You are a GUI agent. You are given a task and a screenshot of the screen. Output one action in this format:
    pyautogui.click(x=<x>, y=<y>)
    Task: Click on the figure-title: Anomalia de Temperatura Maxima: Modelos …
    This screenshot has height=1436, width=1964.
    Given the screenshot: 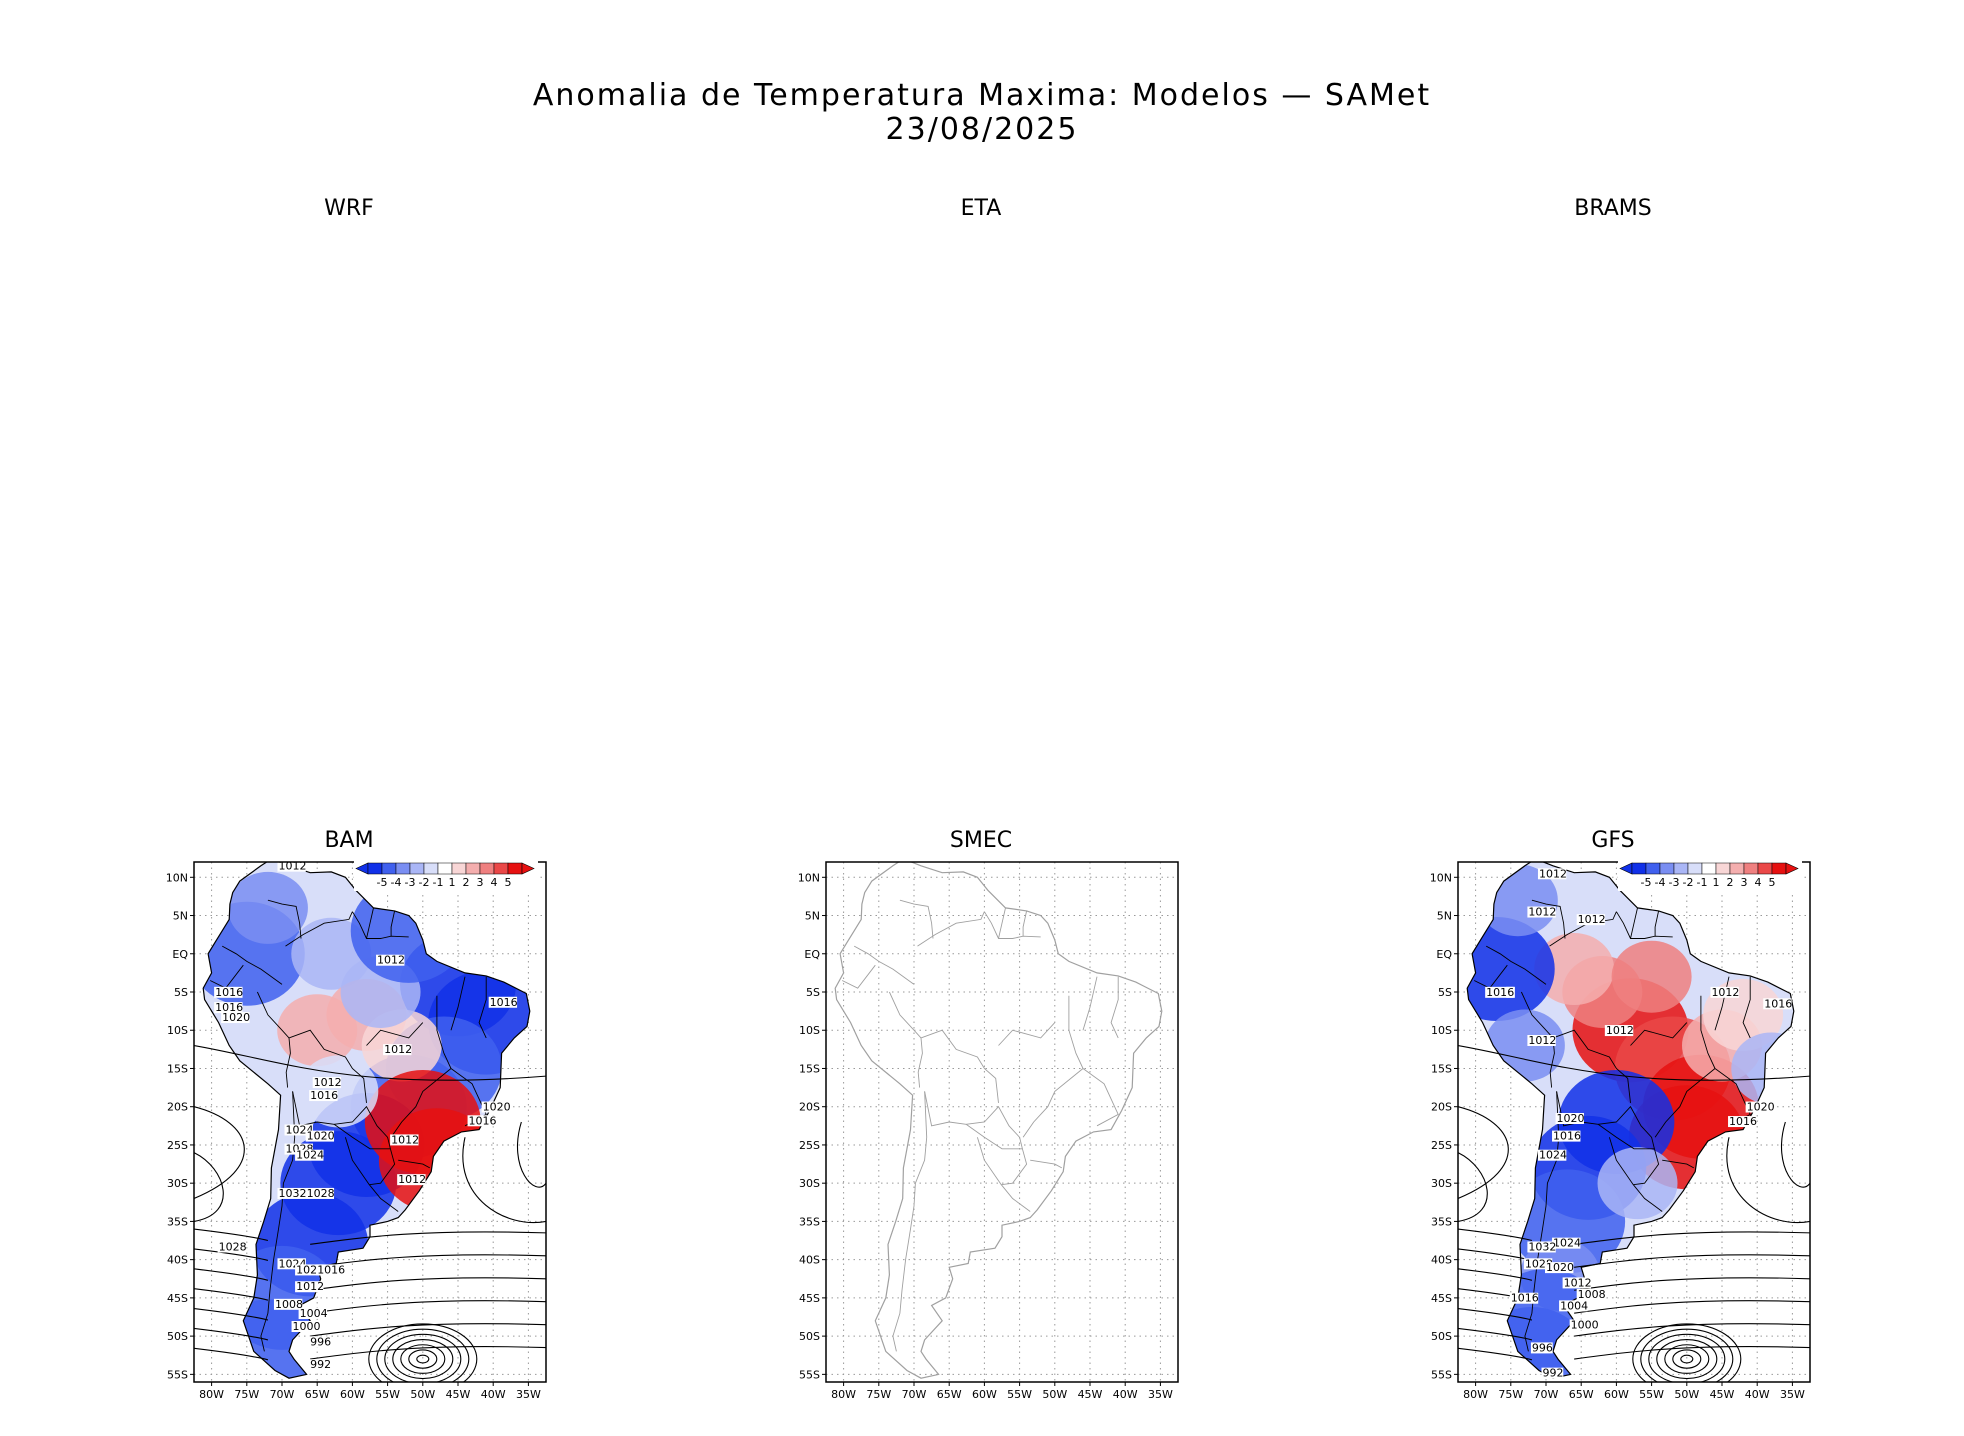 What is the action you would take?
    pyautogui.click(x=982, y=95)
    